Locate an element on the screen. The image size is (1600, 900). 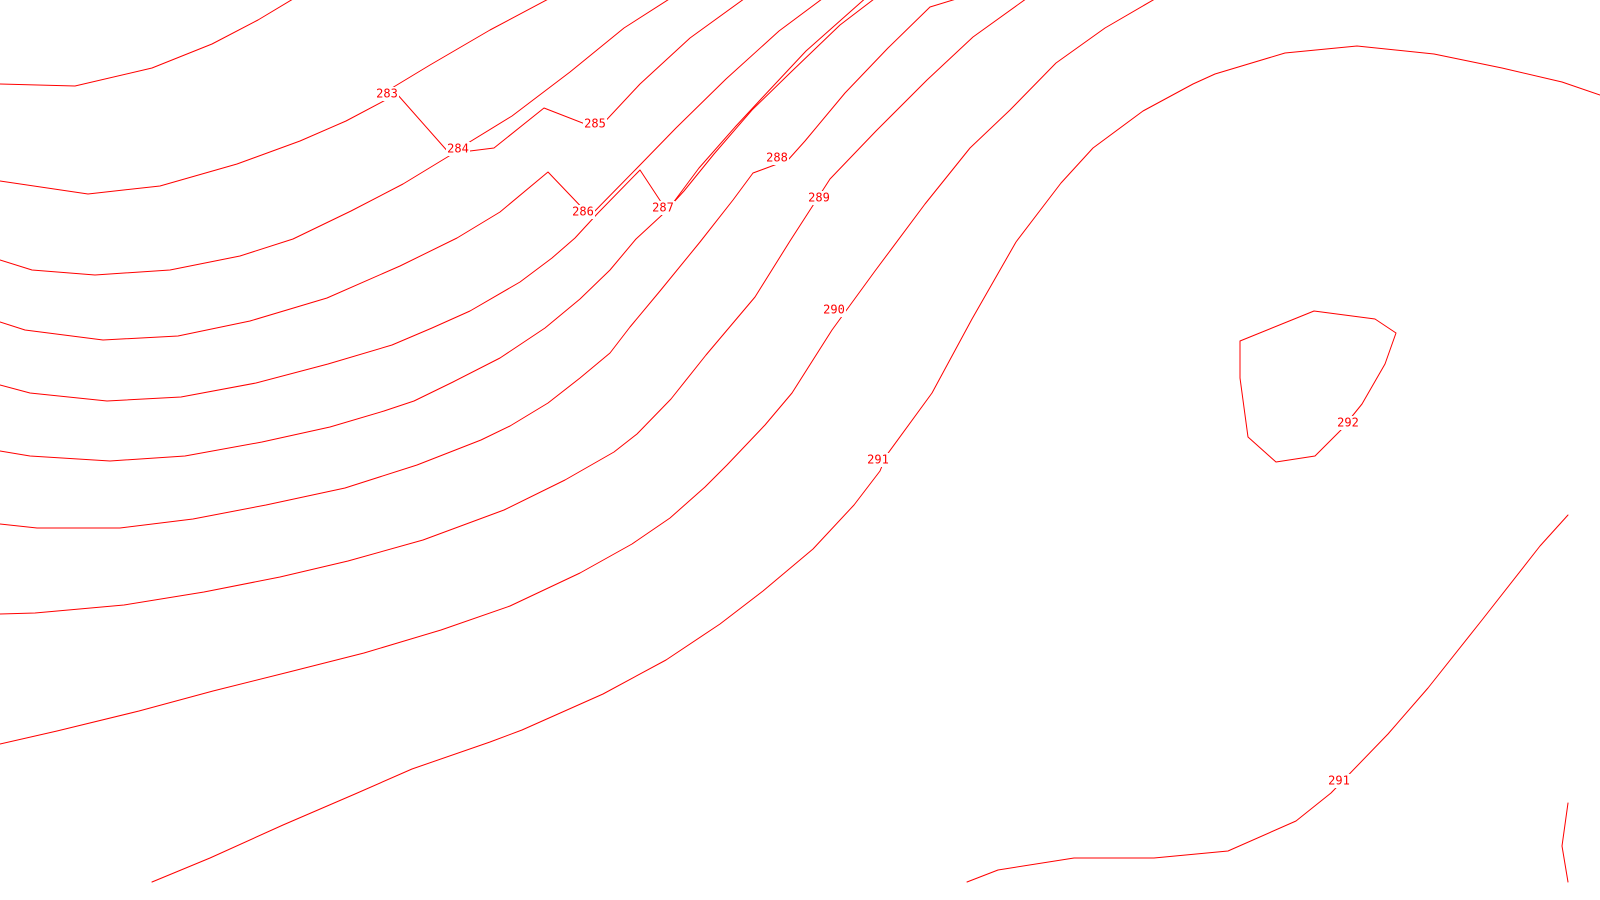
contour-label-292: 292 is located at coordinates (1348, 423).